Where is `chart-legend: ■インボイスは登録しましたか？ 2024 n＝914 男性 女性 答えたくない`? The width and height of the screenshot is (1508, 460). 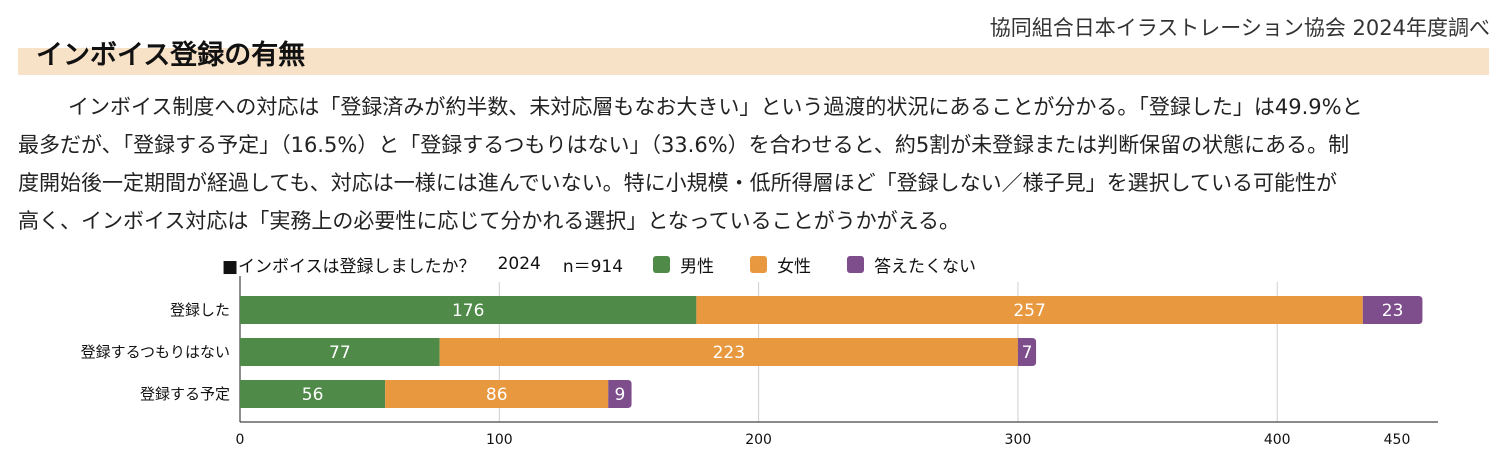
chart-legend: ■インボイスは登録しましたか？ 2024 n＝914 男性 女性 答えたくない is located at coordinates (617, 264).